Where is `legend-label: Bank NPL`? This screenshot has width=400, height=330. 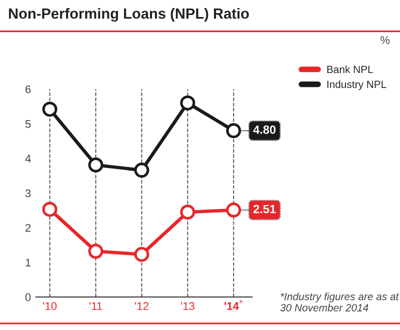 legend-label: Bank NPL is located at coordinates (350, 69).